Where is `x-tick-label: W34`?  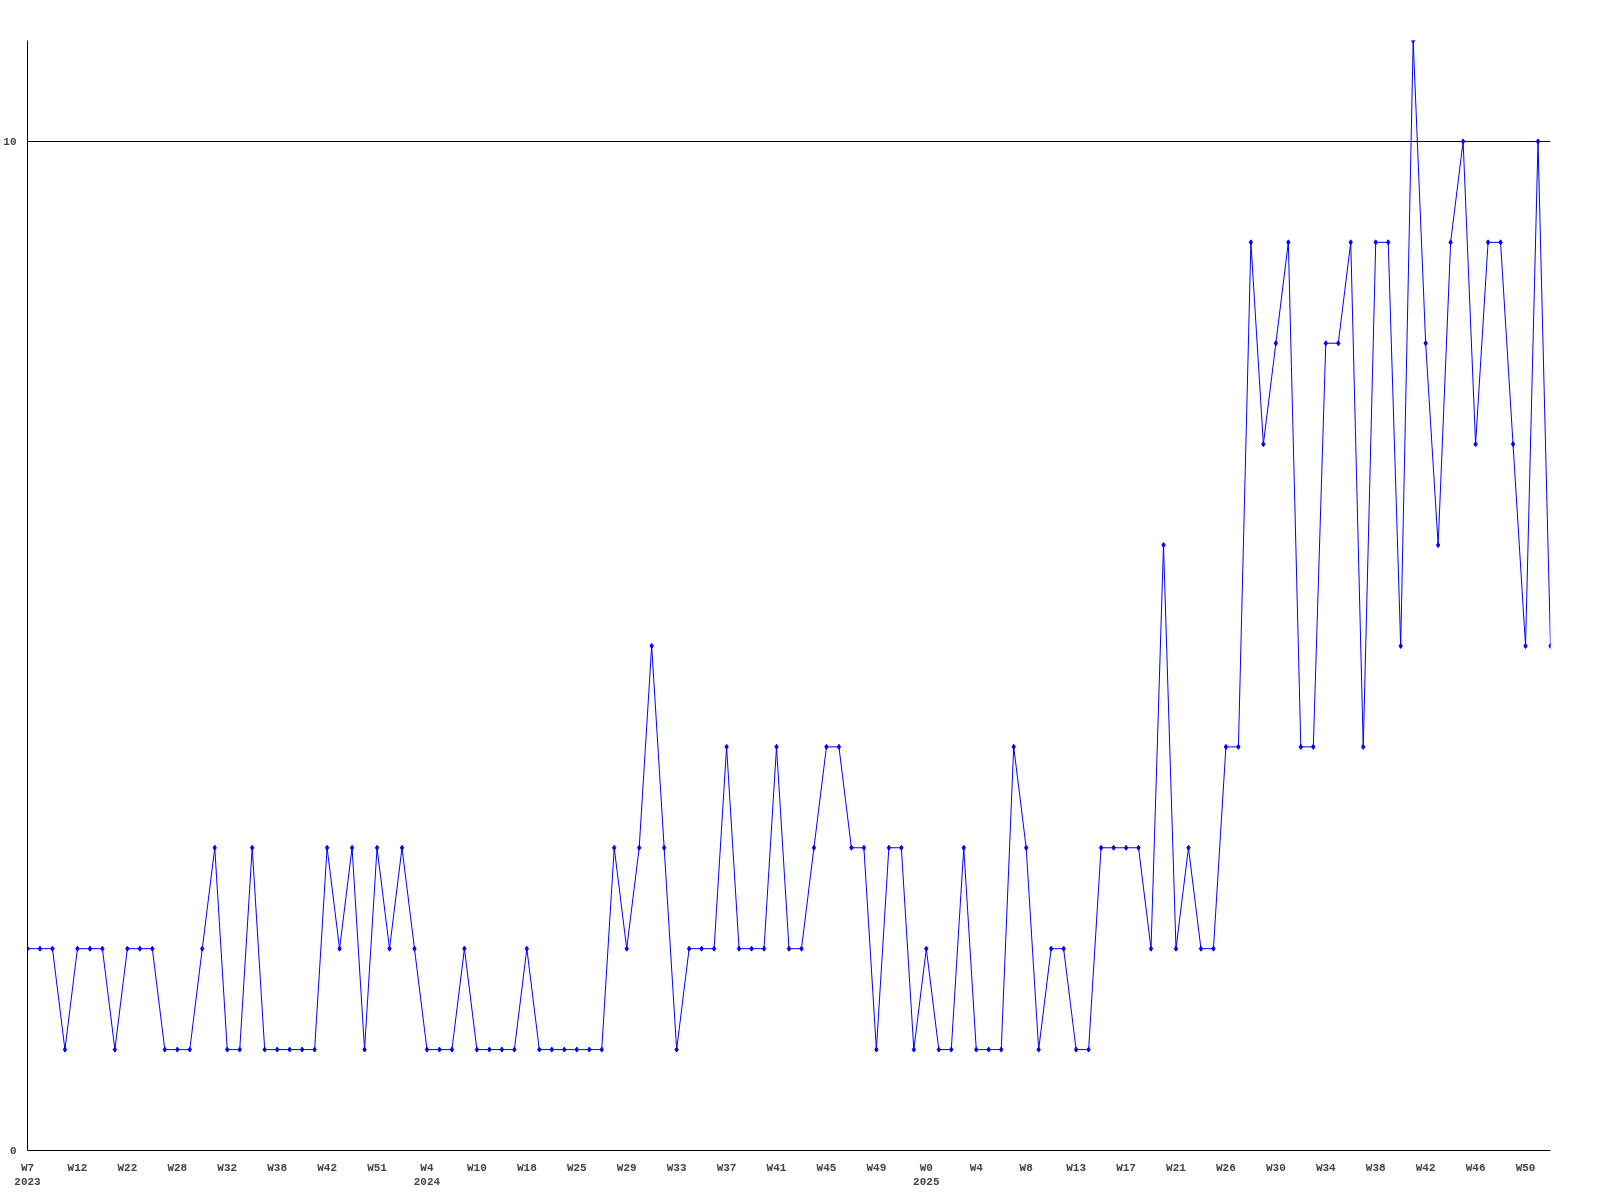
x-tick-label: W34 is located at coordinates (1326, 1167).